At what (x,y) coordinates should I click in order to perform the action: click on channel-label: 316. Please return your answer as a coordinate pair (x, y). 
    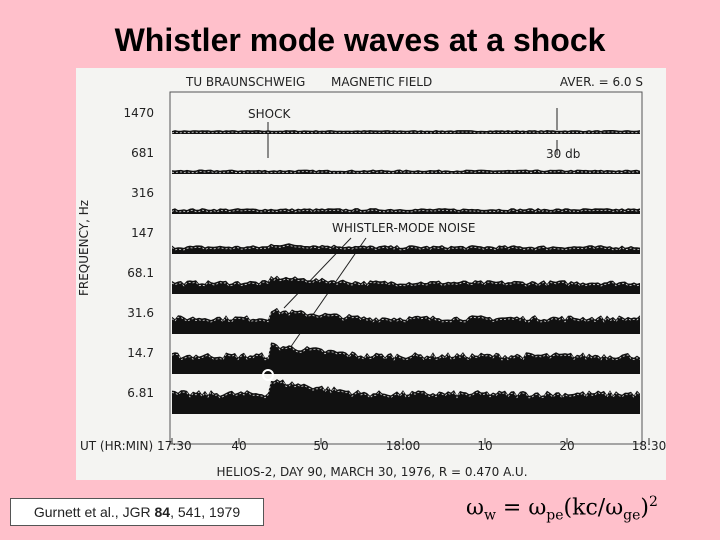
    Looking at the image, I should click on (142, 193).